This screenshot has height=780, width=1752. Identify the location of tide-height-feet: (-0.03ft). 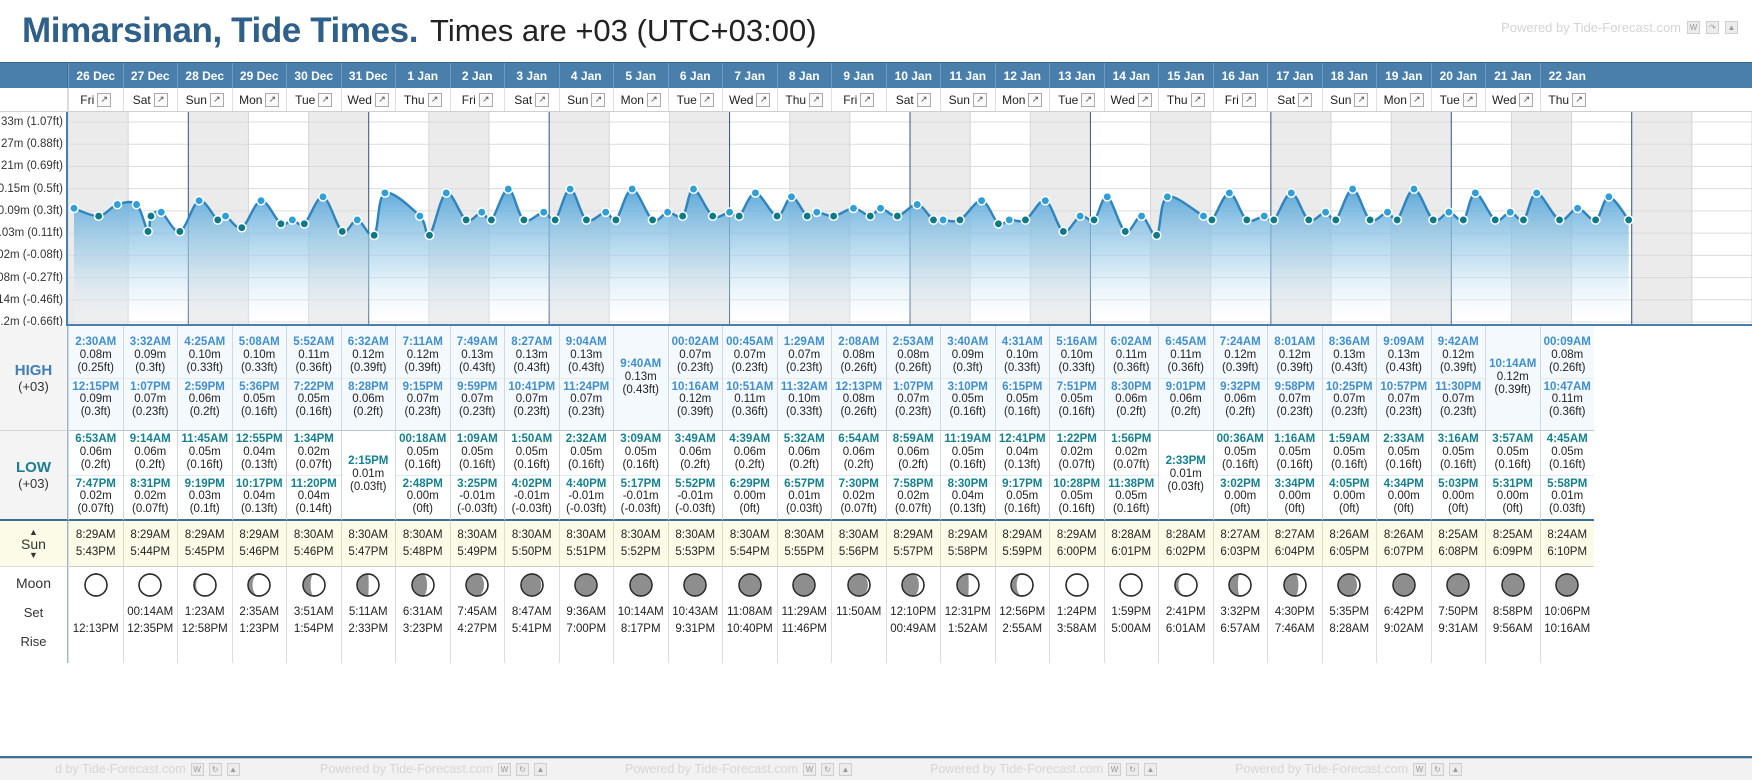
(640, 509).